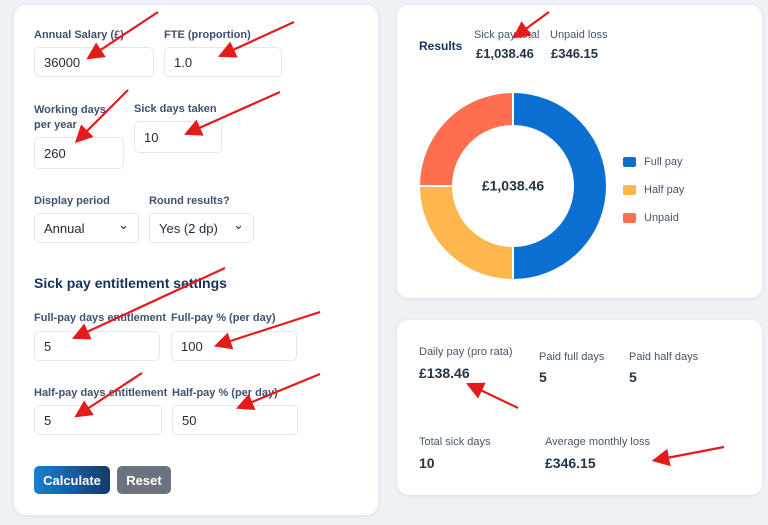  I want to click on text-input: 50, so click(235, 420).